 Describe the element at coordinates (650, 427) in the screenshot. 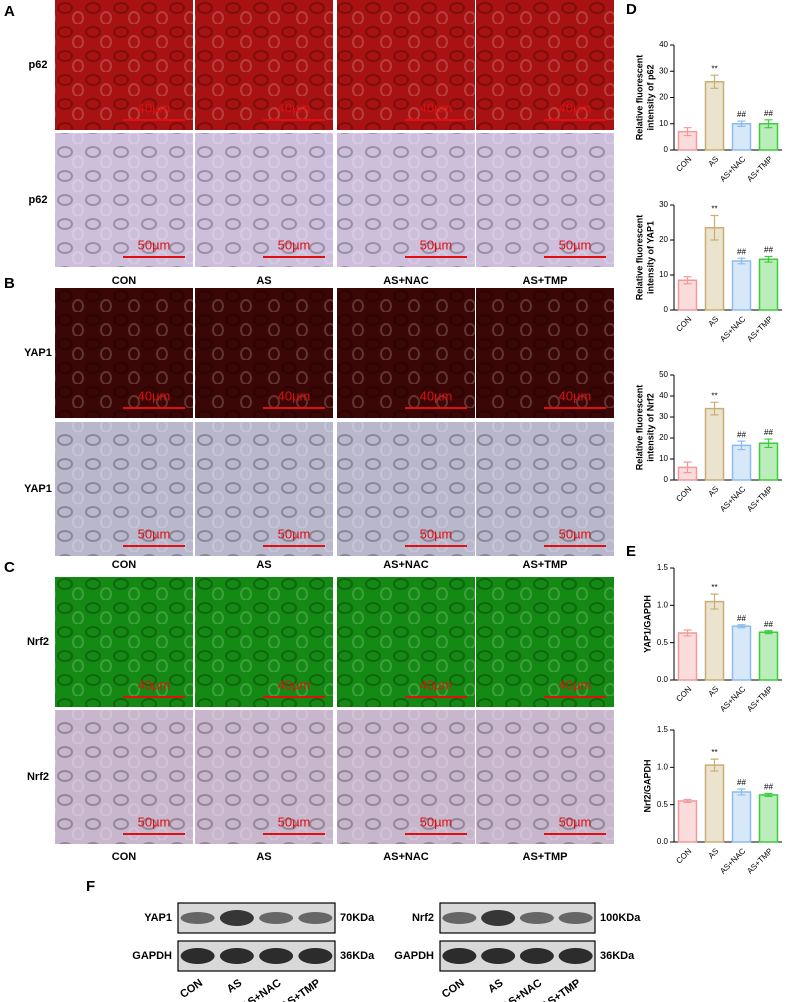

I see `y-axis-label: intensity of Nrf2` at that location.